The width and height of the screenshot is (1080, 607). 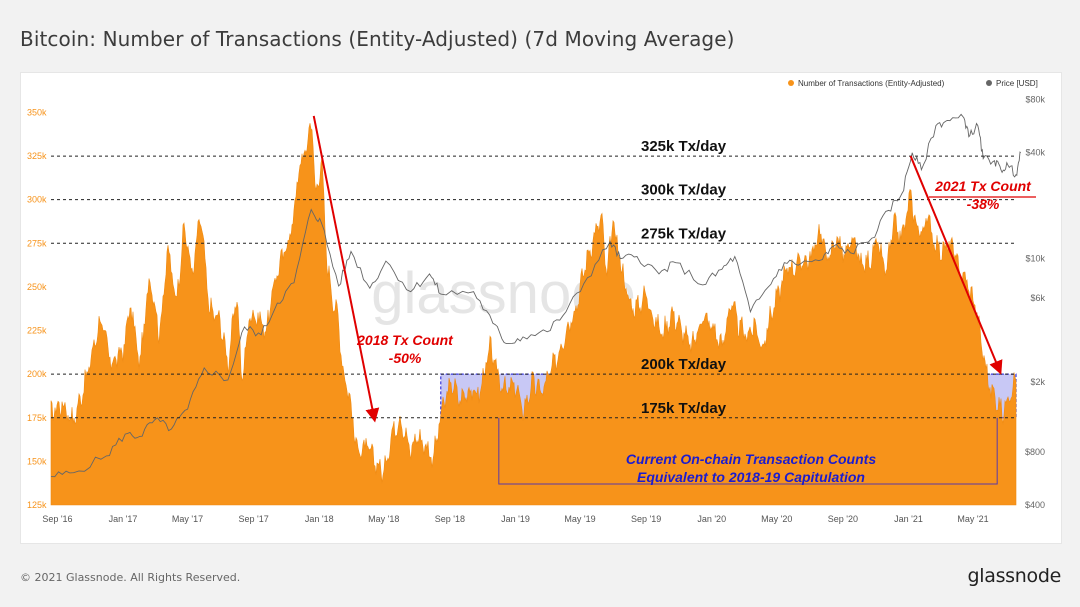 What do you see at coordinates (711, 519) in the screenshot?
I see `x-tick-label: Jan '20` at bounding box center [711, 519].